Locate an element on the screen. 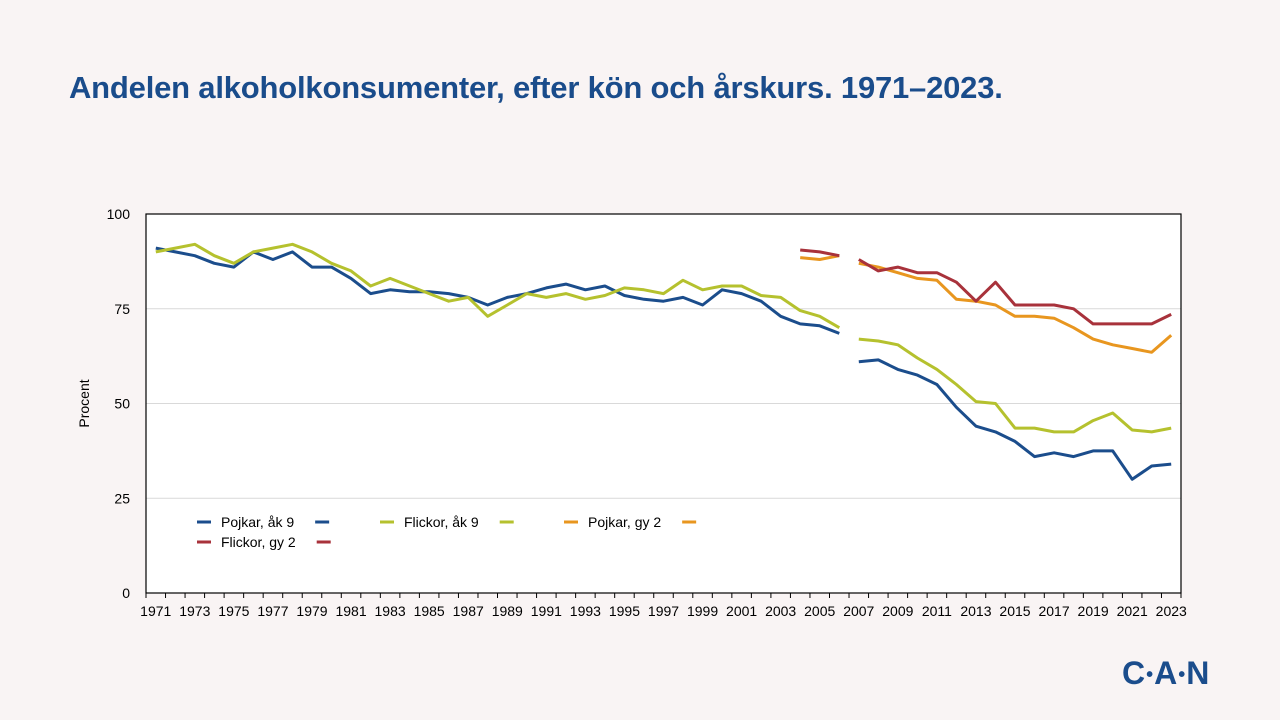  y-tick-label: 25 is located at coordinates (122, 498).